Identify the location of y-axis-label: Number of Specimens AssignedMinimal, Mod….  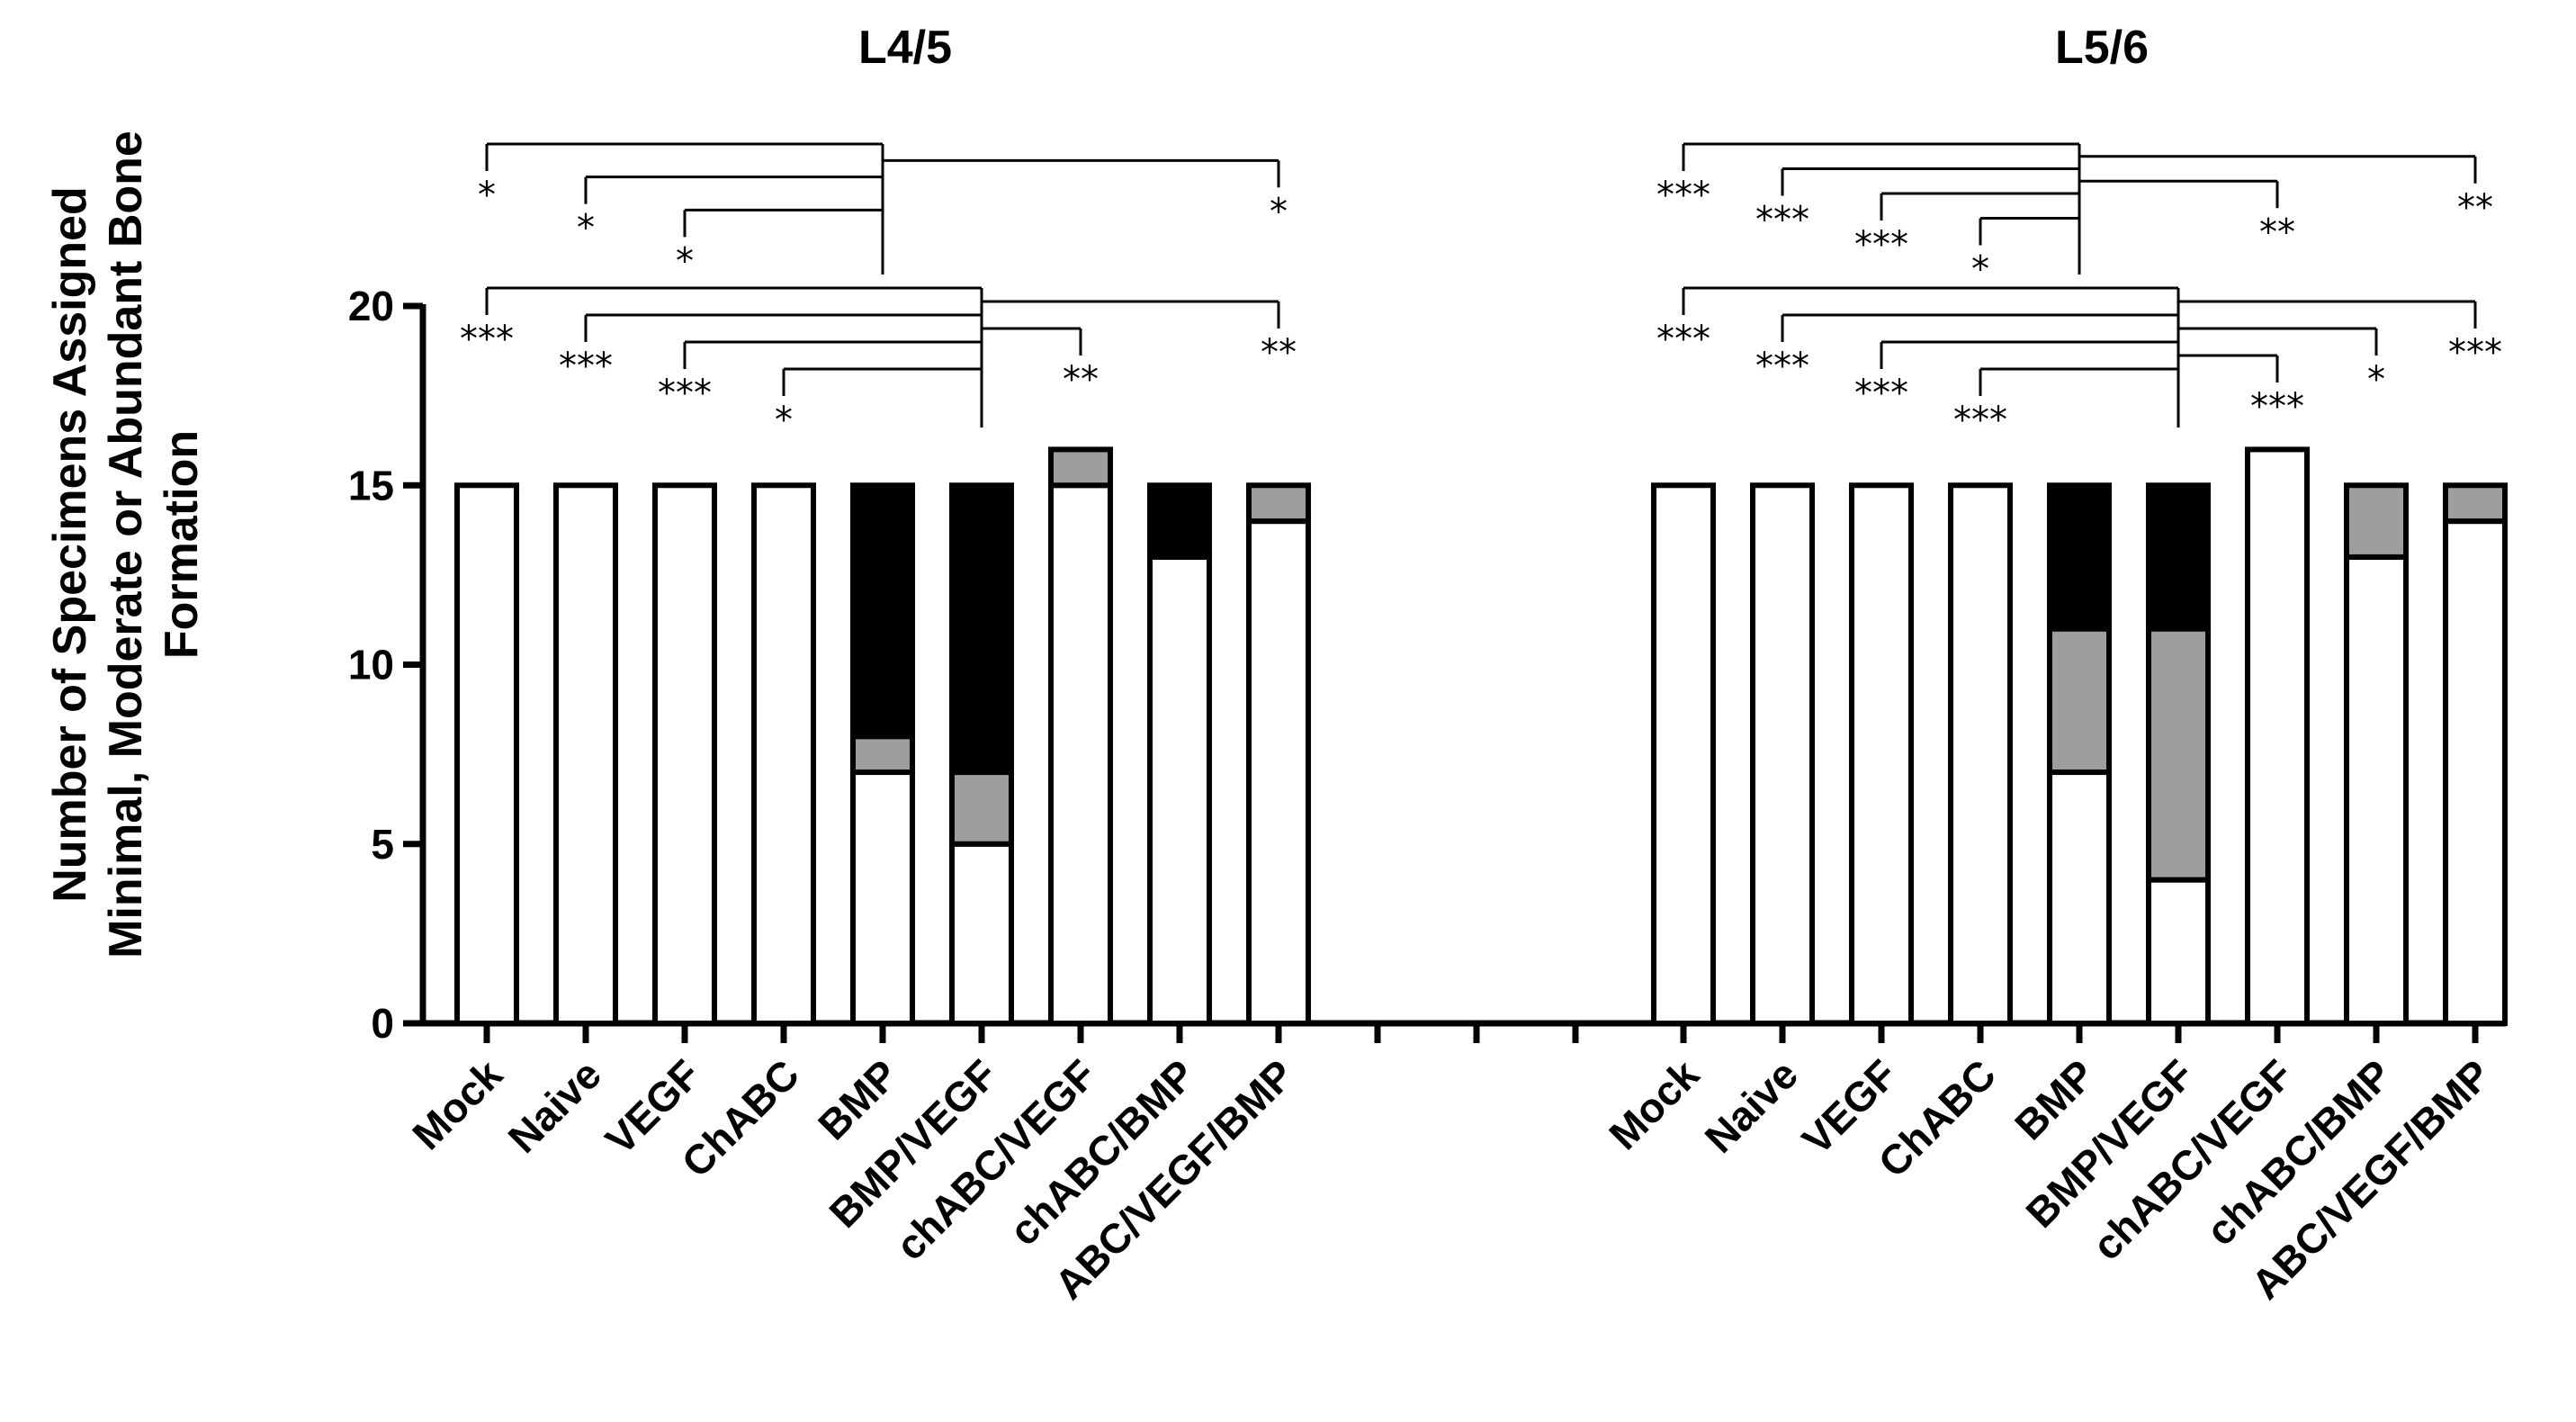
(126, 544).